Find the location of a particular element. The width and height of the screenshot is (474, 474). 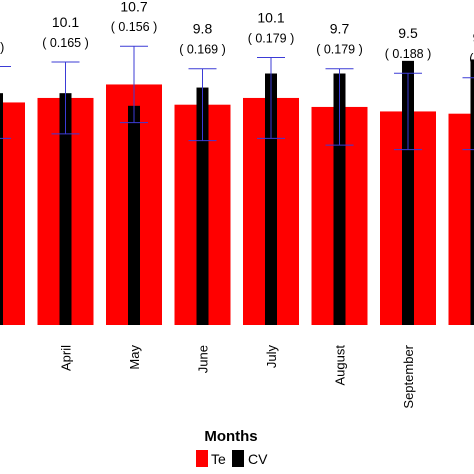

error-bar-july is located at coordinates (271, 97).